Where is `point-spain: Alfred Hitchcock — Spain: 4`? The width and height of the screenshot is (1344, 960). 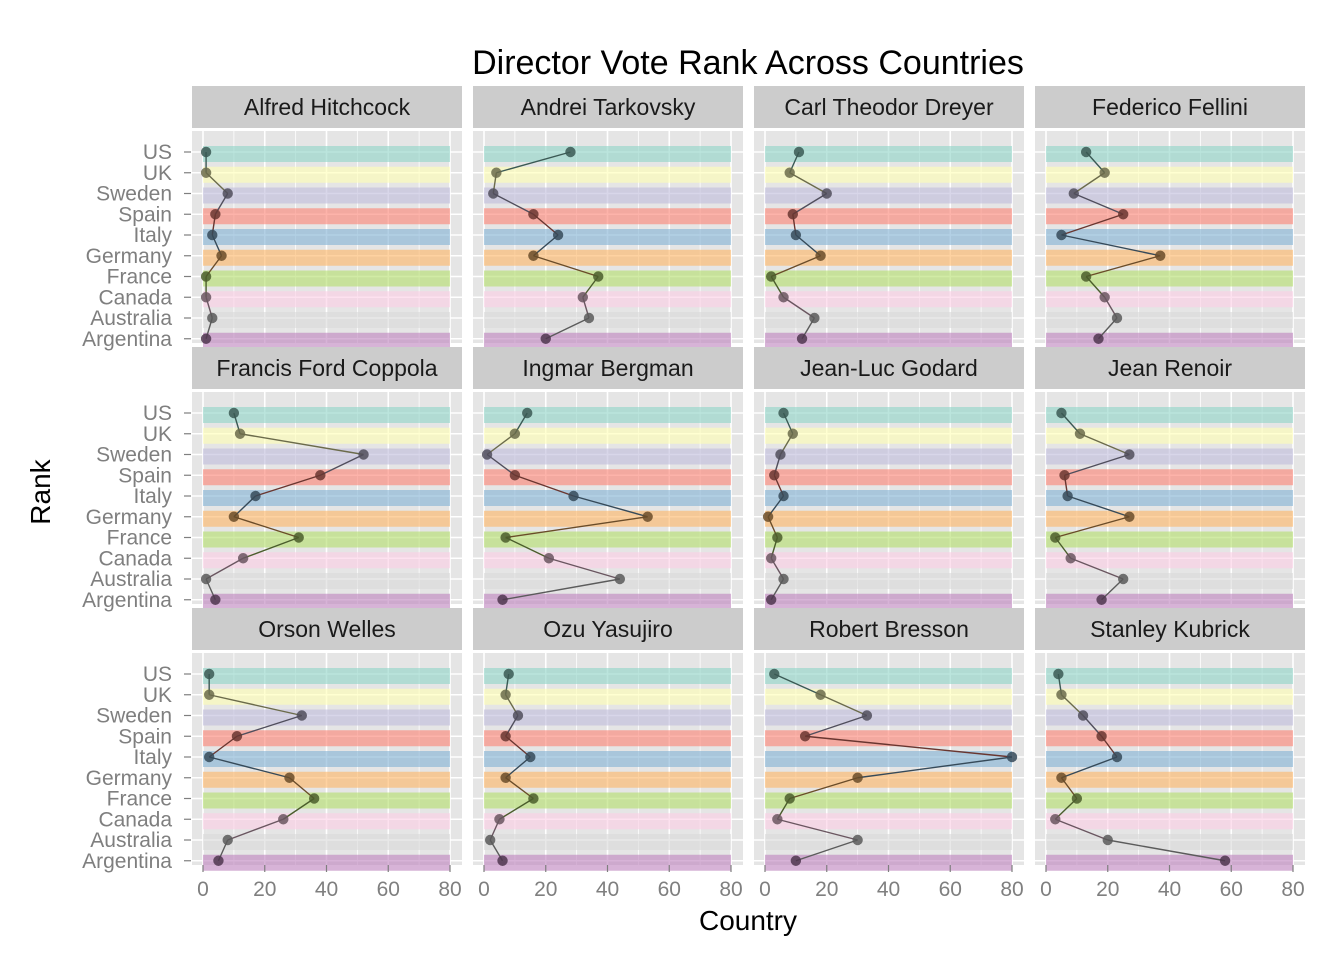 point-spain: Alfred Hitchcock — Spain: 4 is located at coordinates (215, 214).